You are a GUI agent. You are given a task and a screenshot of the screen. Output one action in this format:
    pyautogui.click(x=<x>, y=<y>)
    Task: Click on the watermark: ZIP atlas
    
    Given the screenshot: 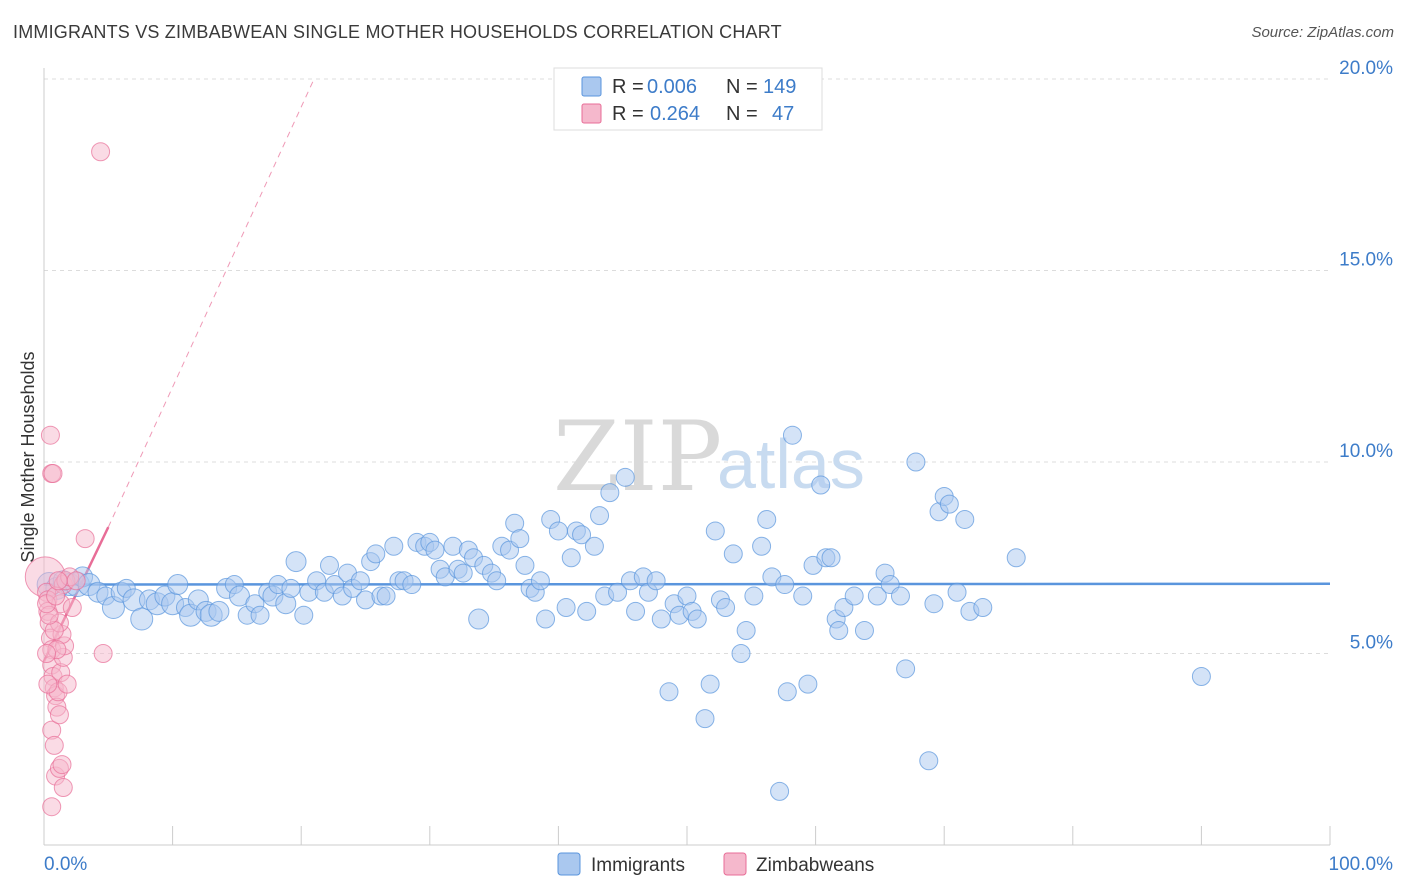 What is the action you would take?
    pyautogui.click(x=709, y=457)
    